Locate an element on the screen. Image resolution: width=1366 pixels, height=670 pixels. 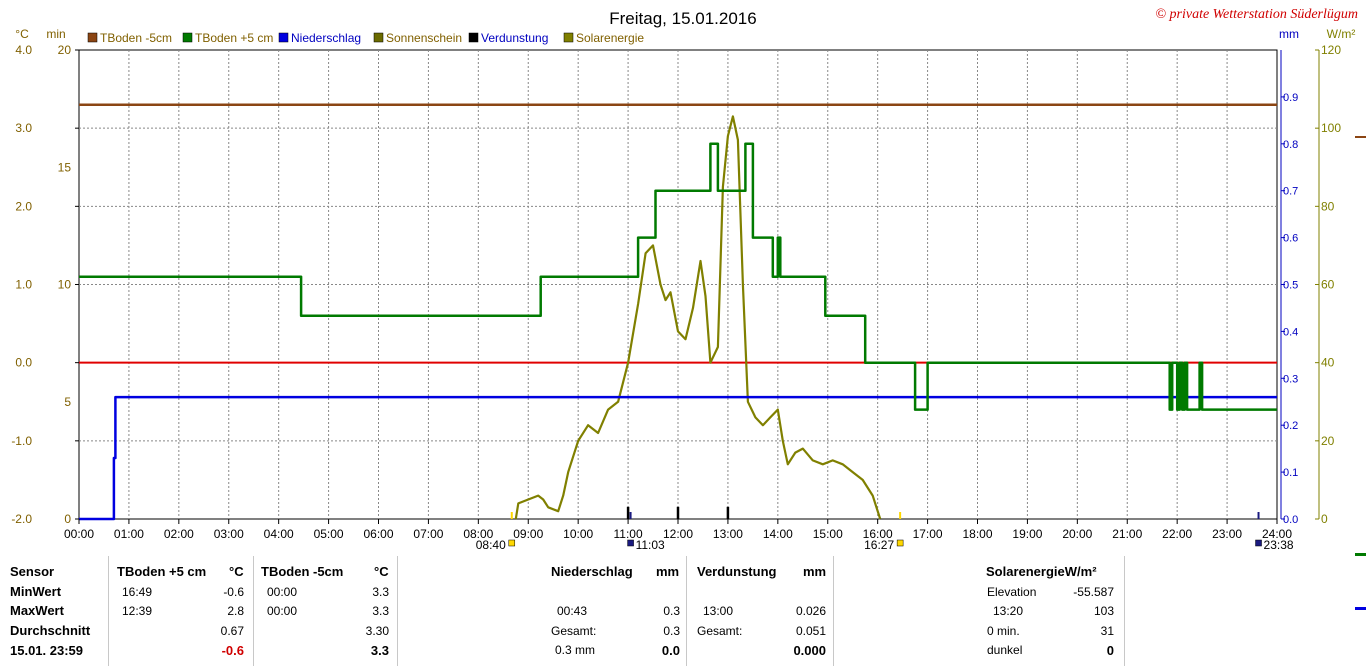
verd-max: 0.026 is located at coordinates (810, 611).